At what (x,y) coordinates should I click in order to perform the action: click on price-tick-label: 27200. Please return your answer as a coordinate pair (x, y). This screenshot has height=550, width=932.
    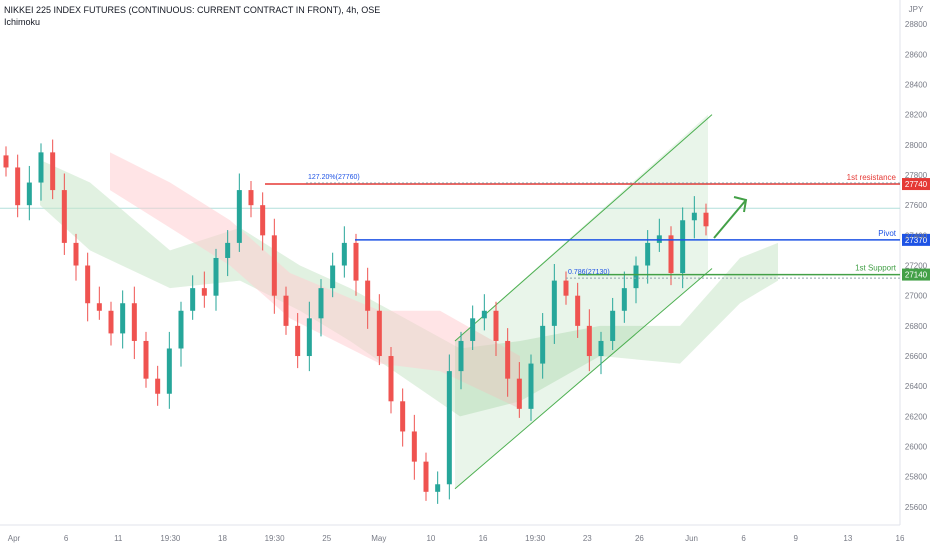
    Looking at the image, I should click on (916, 266).